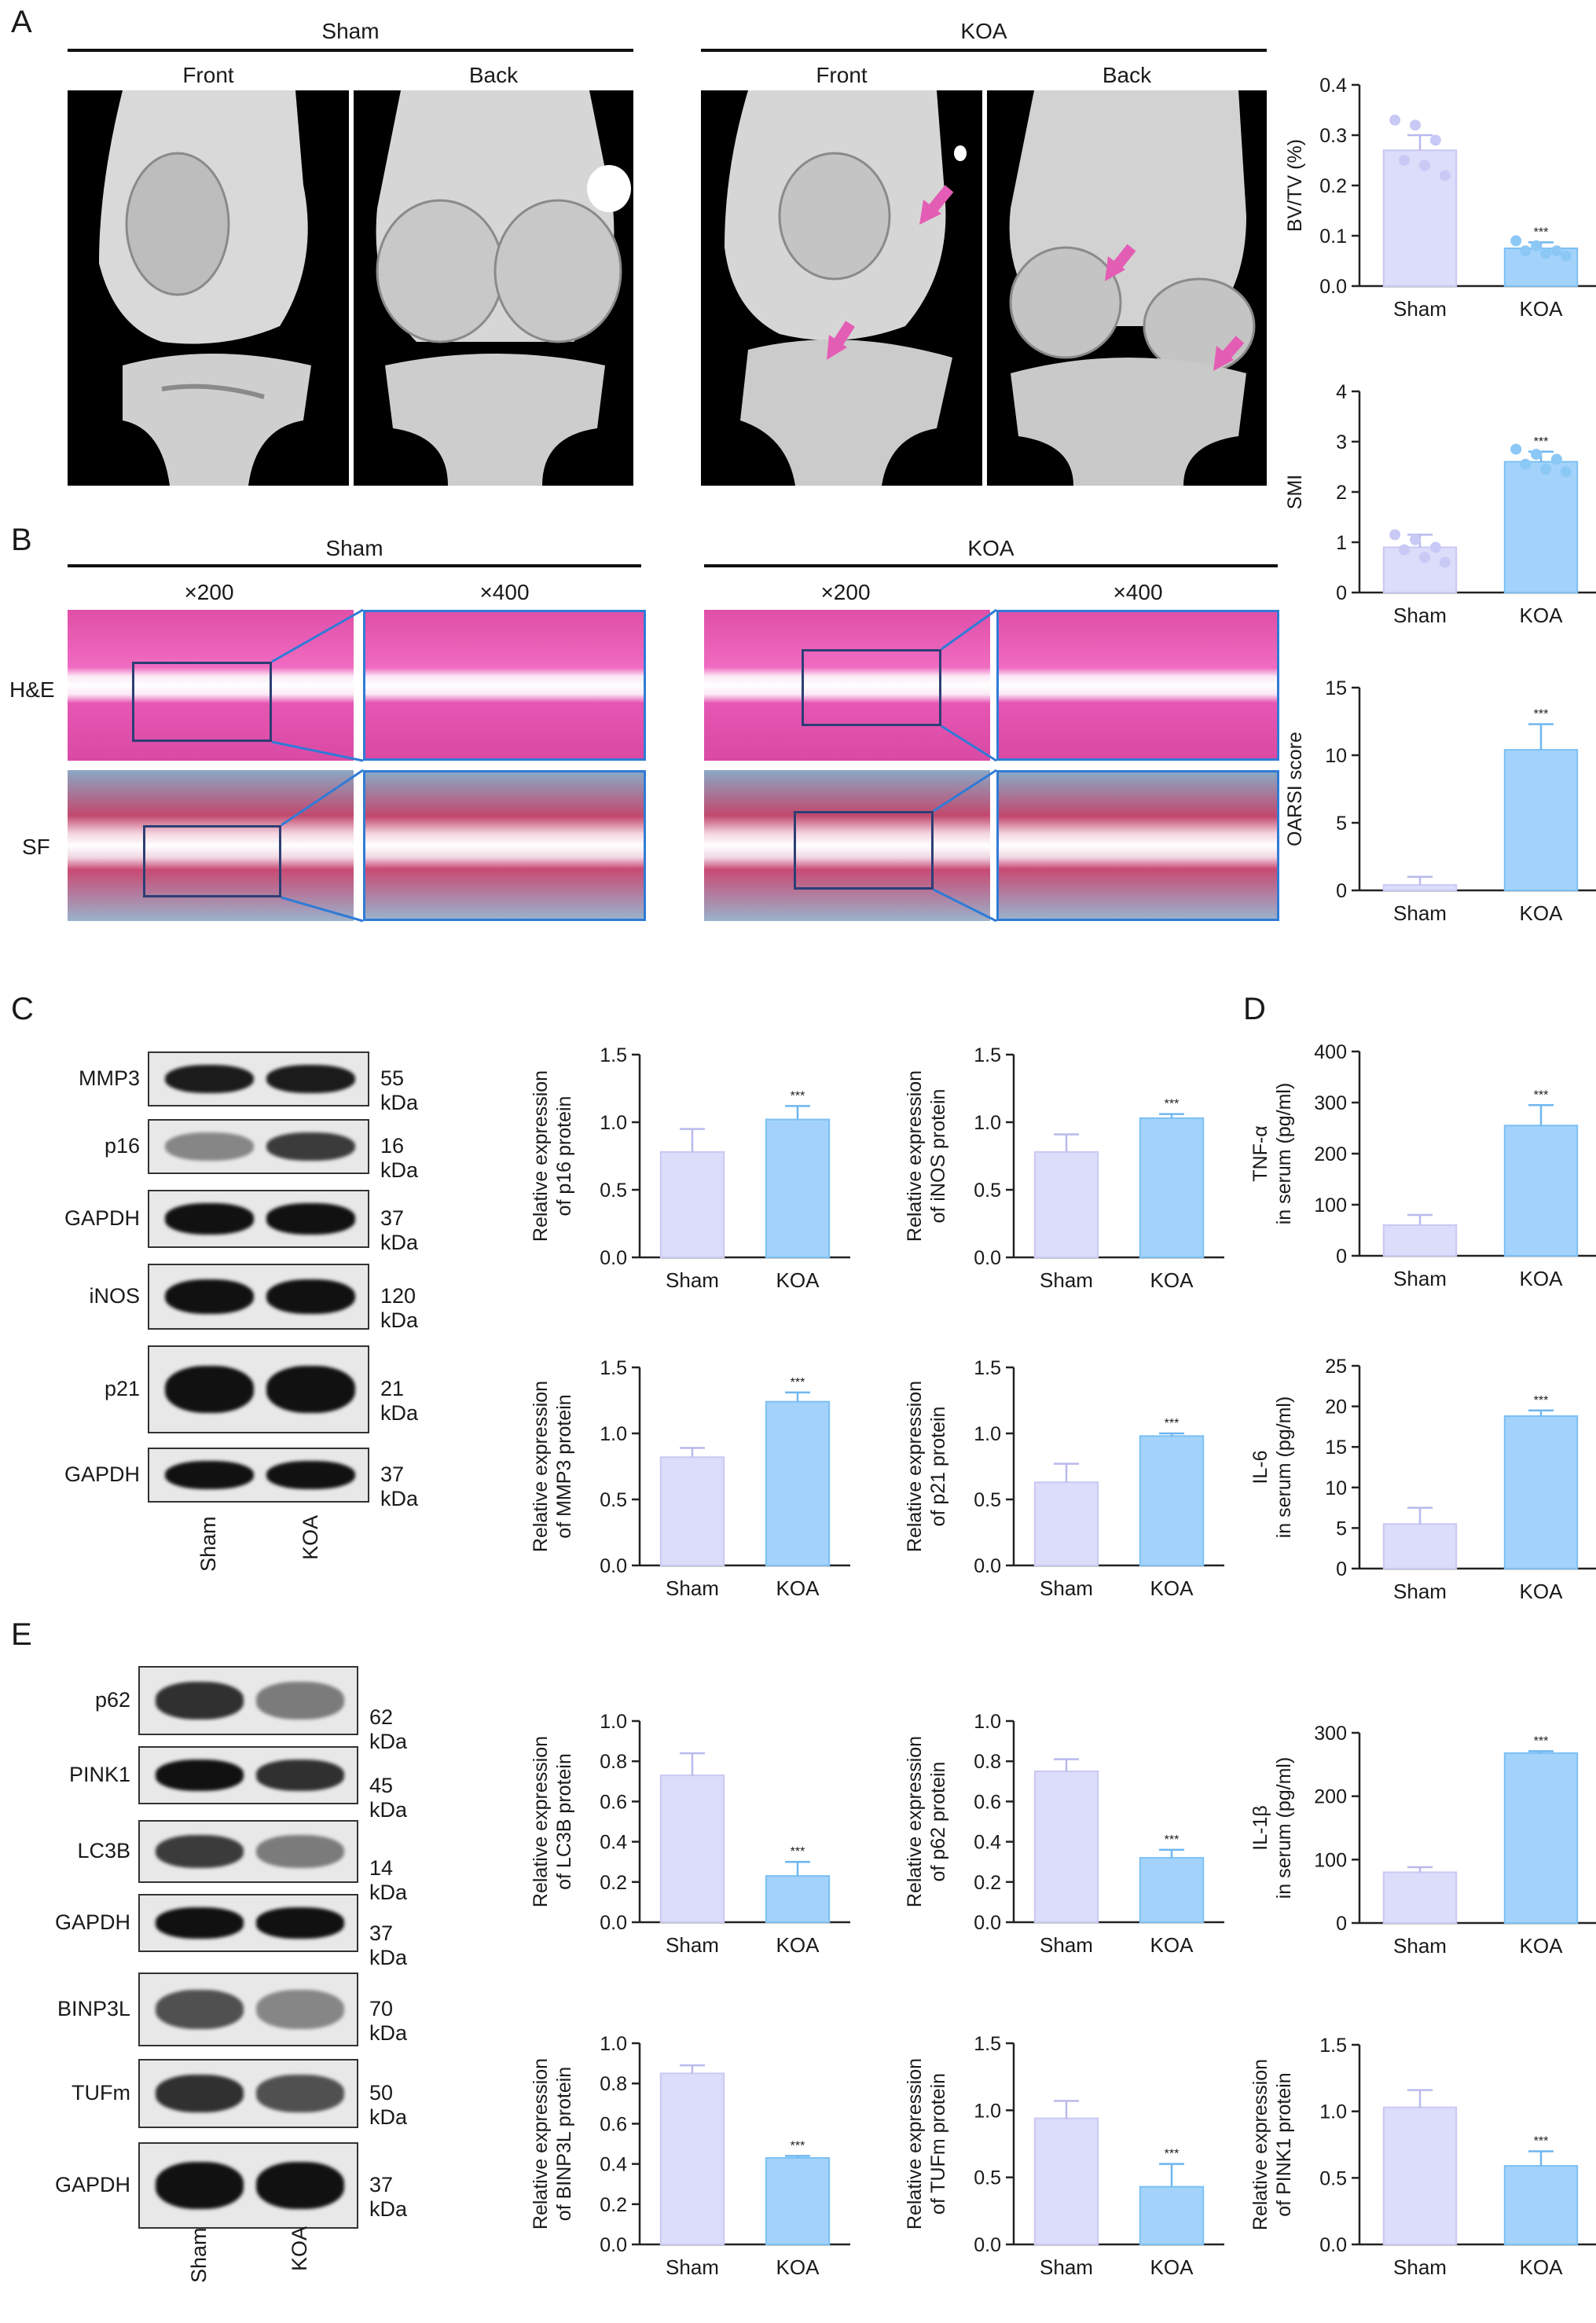 The height and width of the screenshot is (2323, 1596). What do you see at coordinates (388, 1729) in the screenshot?
I see `blot-kda-label: 62 kDa` at bounding box center [388, 1729].